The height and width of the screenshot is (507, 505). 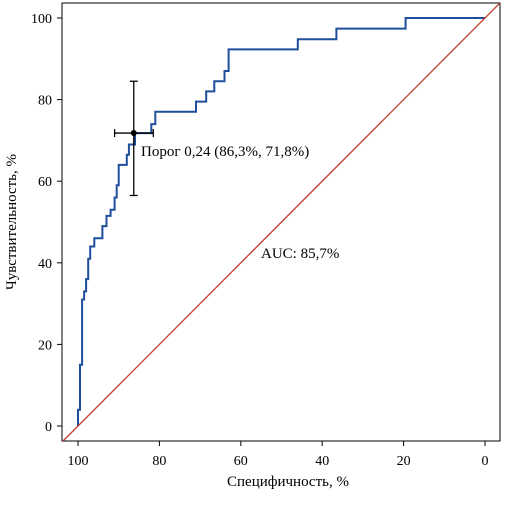 I want to click on threshold-point, so click(x=133, y=133).